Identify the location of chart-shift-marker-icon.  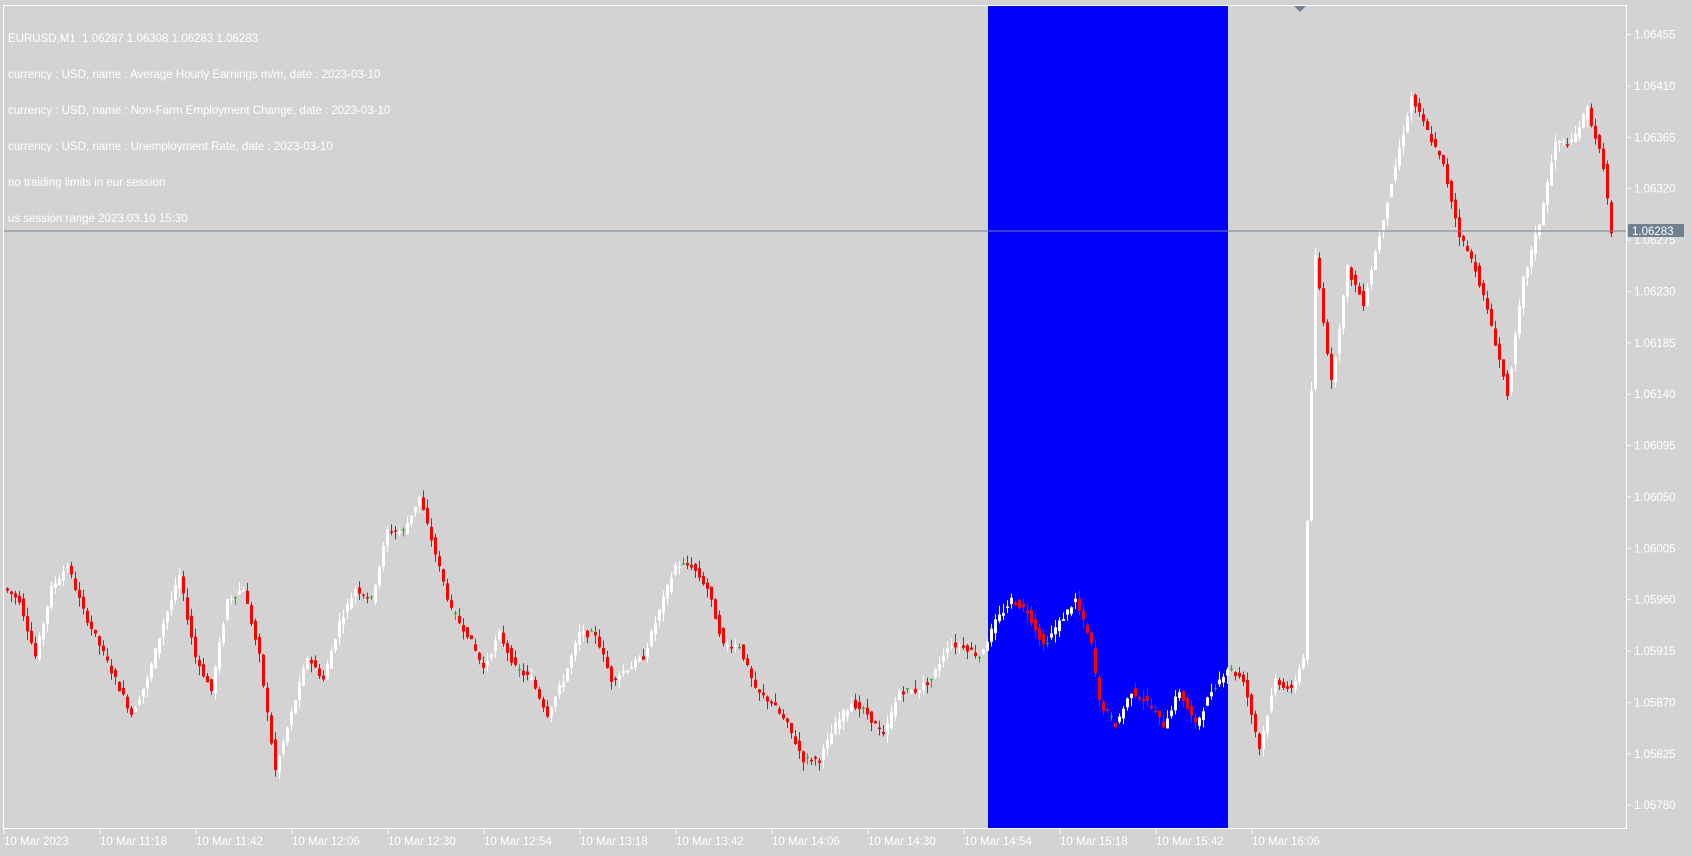
(1300, 9).